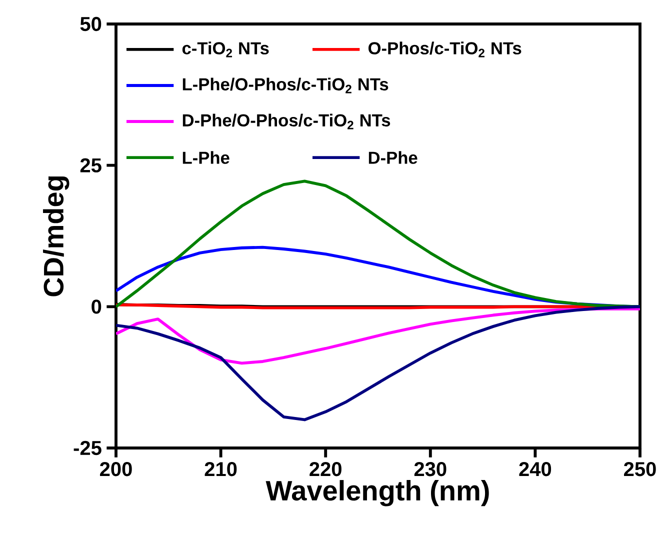  Describe the element at coordinates (56, 236) in the screenshot. I see `y-axis-title: CD/mdeg` at that location.